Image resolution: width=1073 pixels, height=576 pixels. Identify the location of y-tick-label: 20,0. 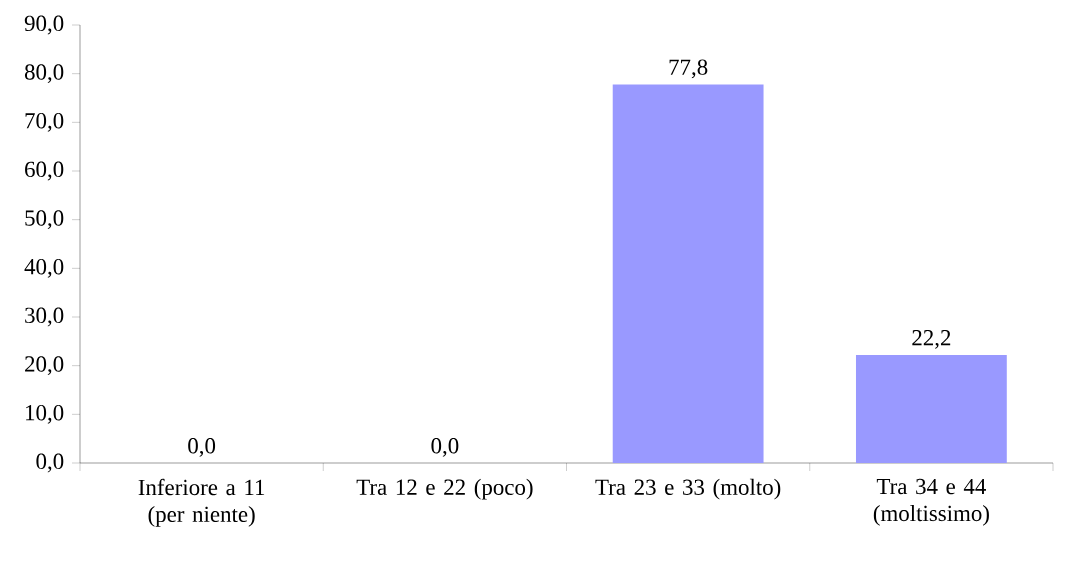
(44, 366).